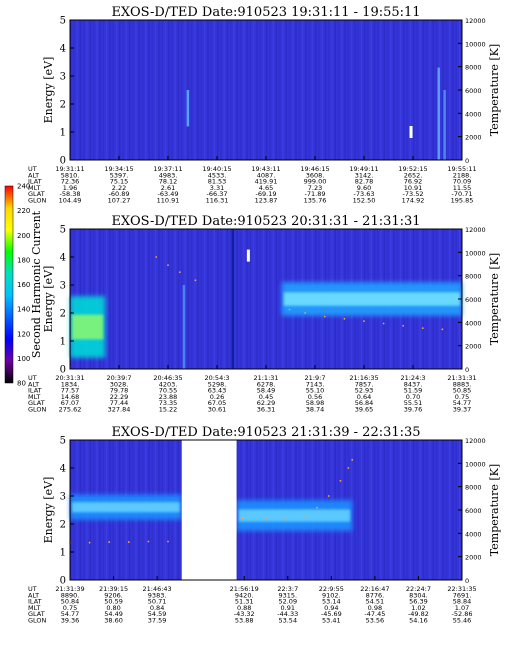  What do you see at coordinates (287, 621) in the screenshot?
I see `ephemeris-value: 53.54` at bounding box center [287, 621].